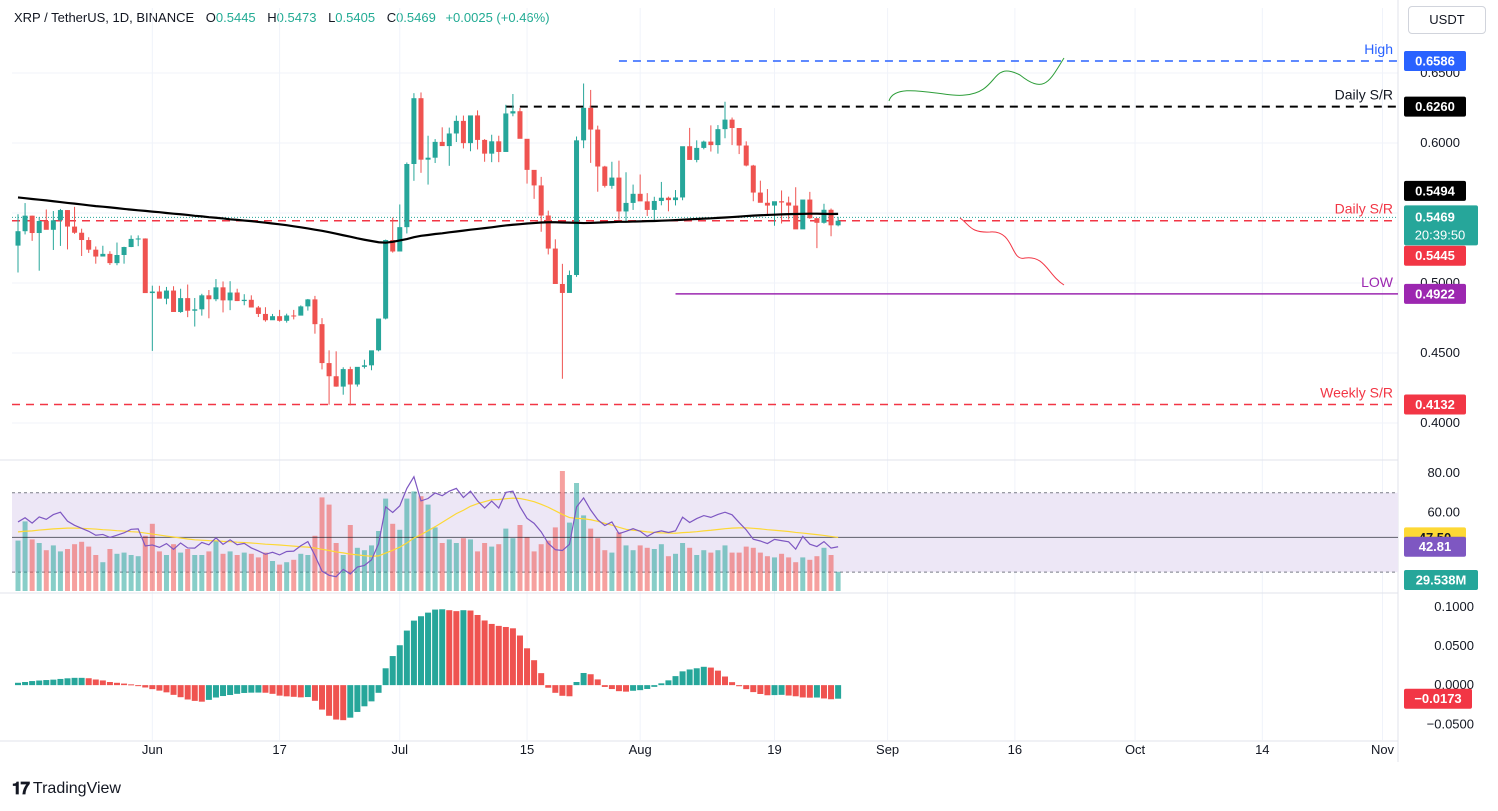  I want to click on symbol-title: XRP / TetherUS, 1D, BINANCE, so click(104, 17).